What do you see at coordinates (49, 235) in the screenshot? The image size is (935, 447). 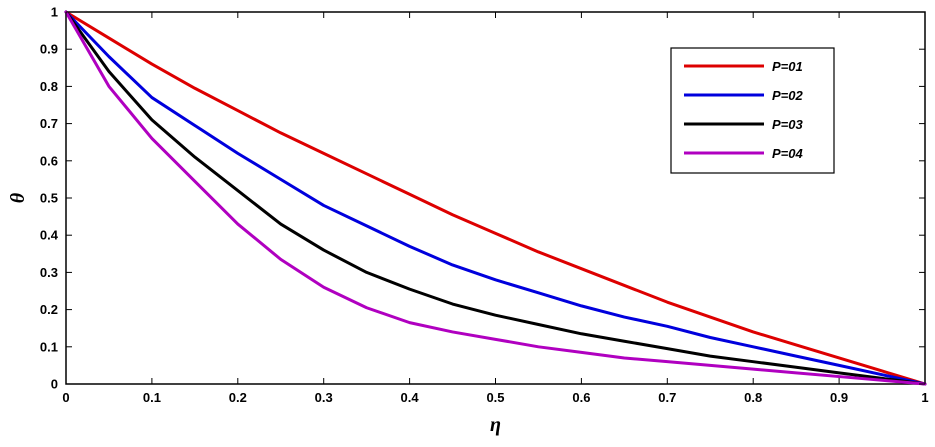 I see `y-tick-label: 0.4` at bounding box center [49, 235].